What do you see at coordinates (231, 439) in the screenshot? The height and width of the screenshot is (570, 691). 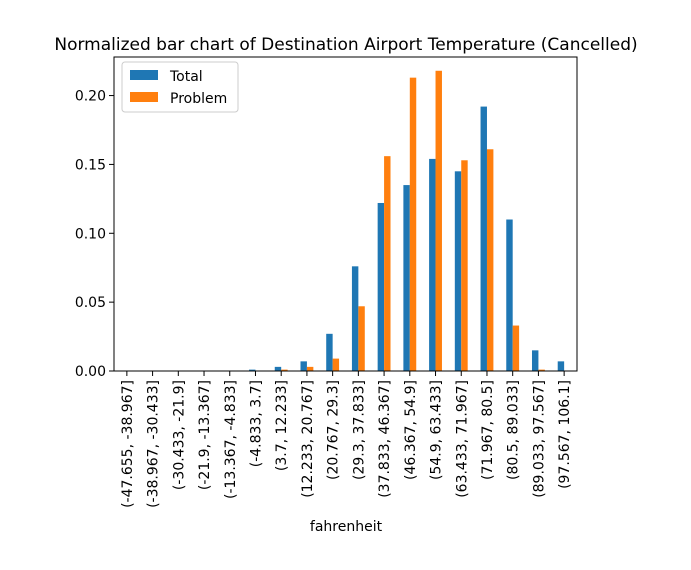 I see `x-tick-label: (-13.367, -4.833]` at bounding box center [231, 439].